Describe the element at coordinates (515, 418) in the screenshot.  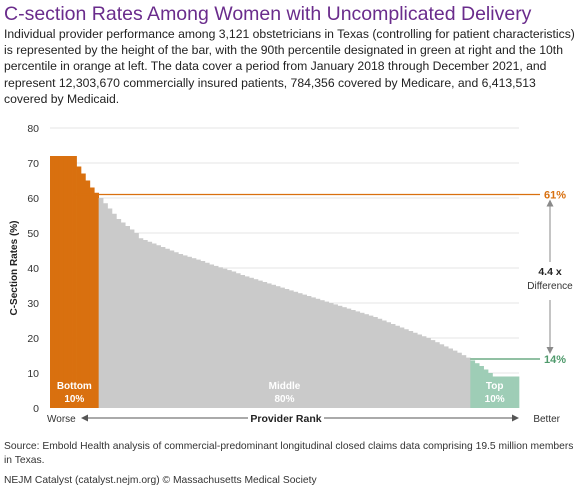
I see `x-arrow-right-head` at that location.